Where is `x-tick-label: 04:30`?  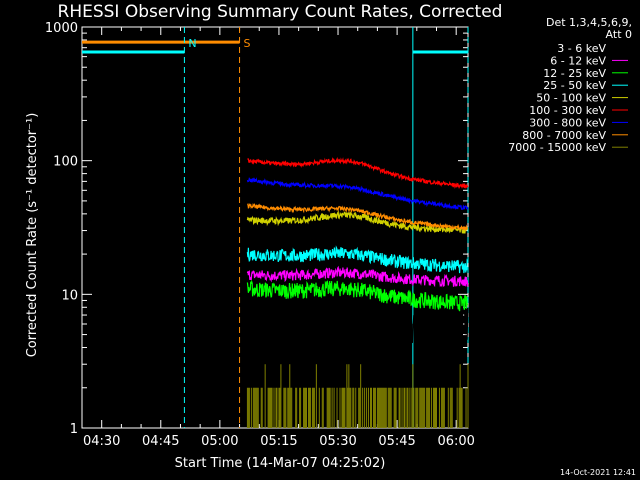
x-tick-label: 04:30 is located at coordinates (101, 441).